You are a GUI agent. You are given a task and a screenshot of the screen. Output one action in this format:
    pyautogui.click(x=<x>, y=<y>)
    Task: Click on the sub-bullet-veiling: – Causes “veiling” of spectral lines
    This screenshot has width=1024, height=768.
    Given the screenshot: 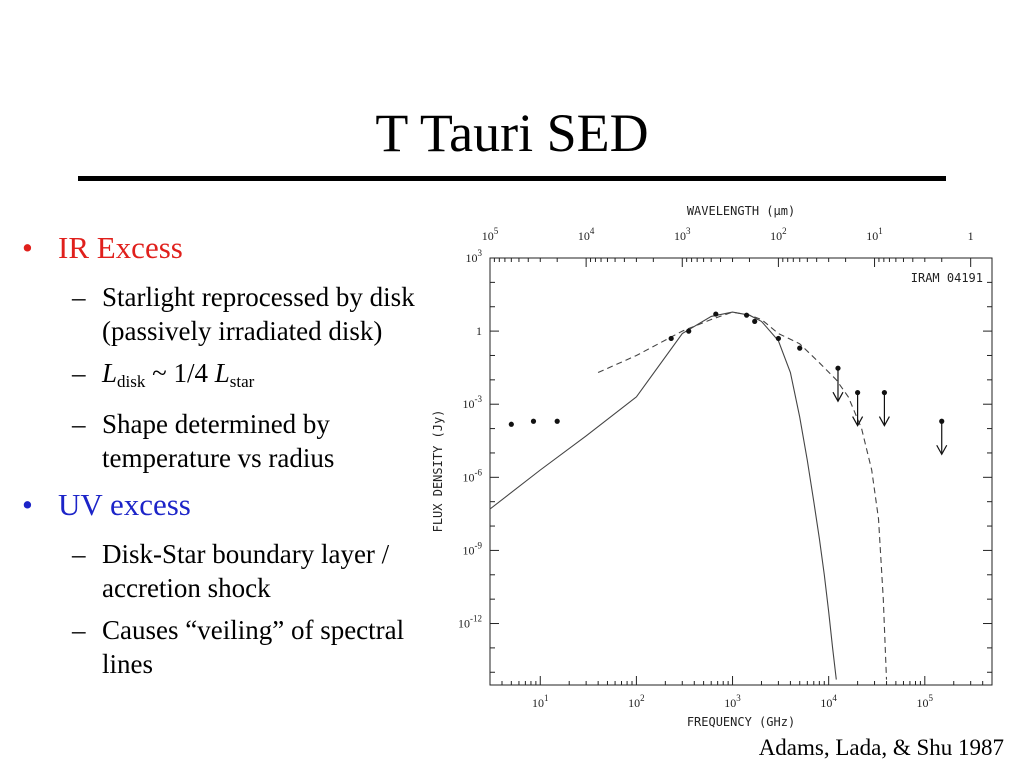 What is the action you would take?
    pyautogui.click(x=232, y=647)
    